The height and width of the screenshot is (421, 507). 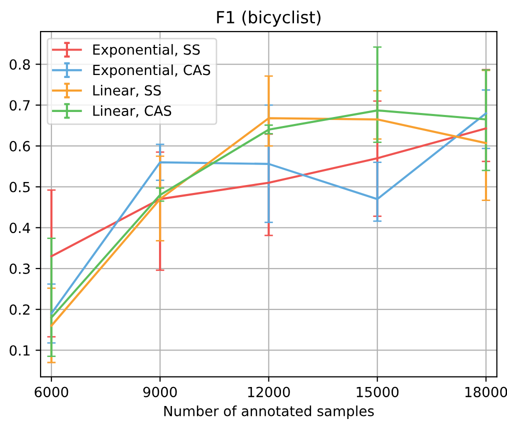 What do you see at coordinates (132, 111) in the screenshot?
I see `legend-label: Linear, CAS` at bounding box center [132, 111].